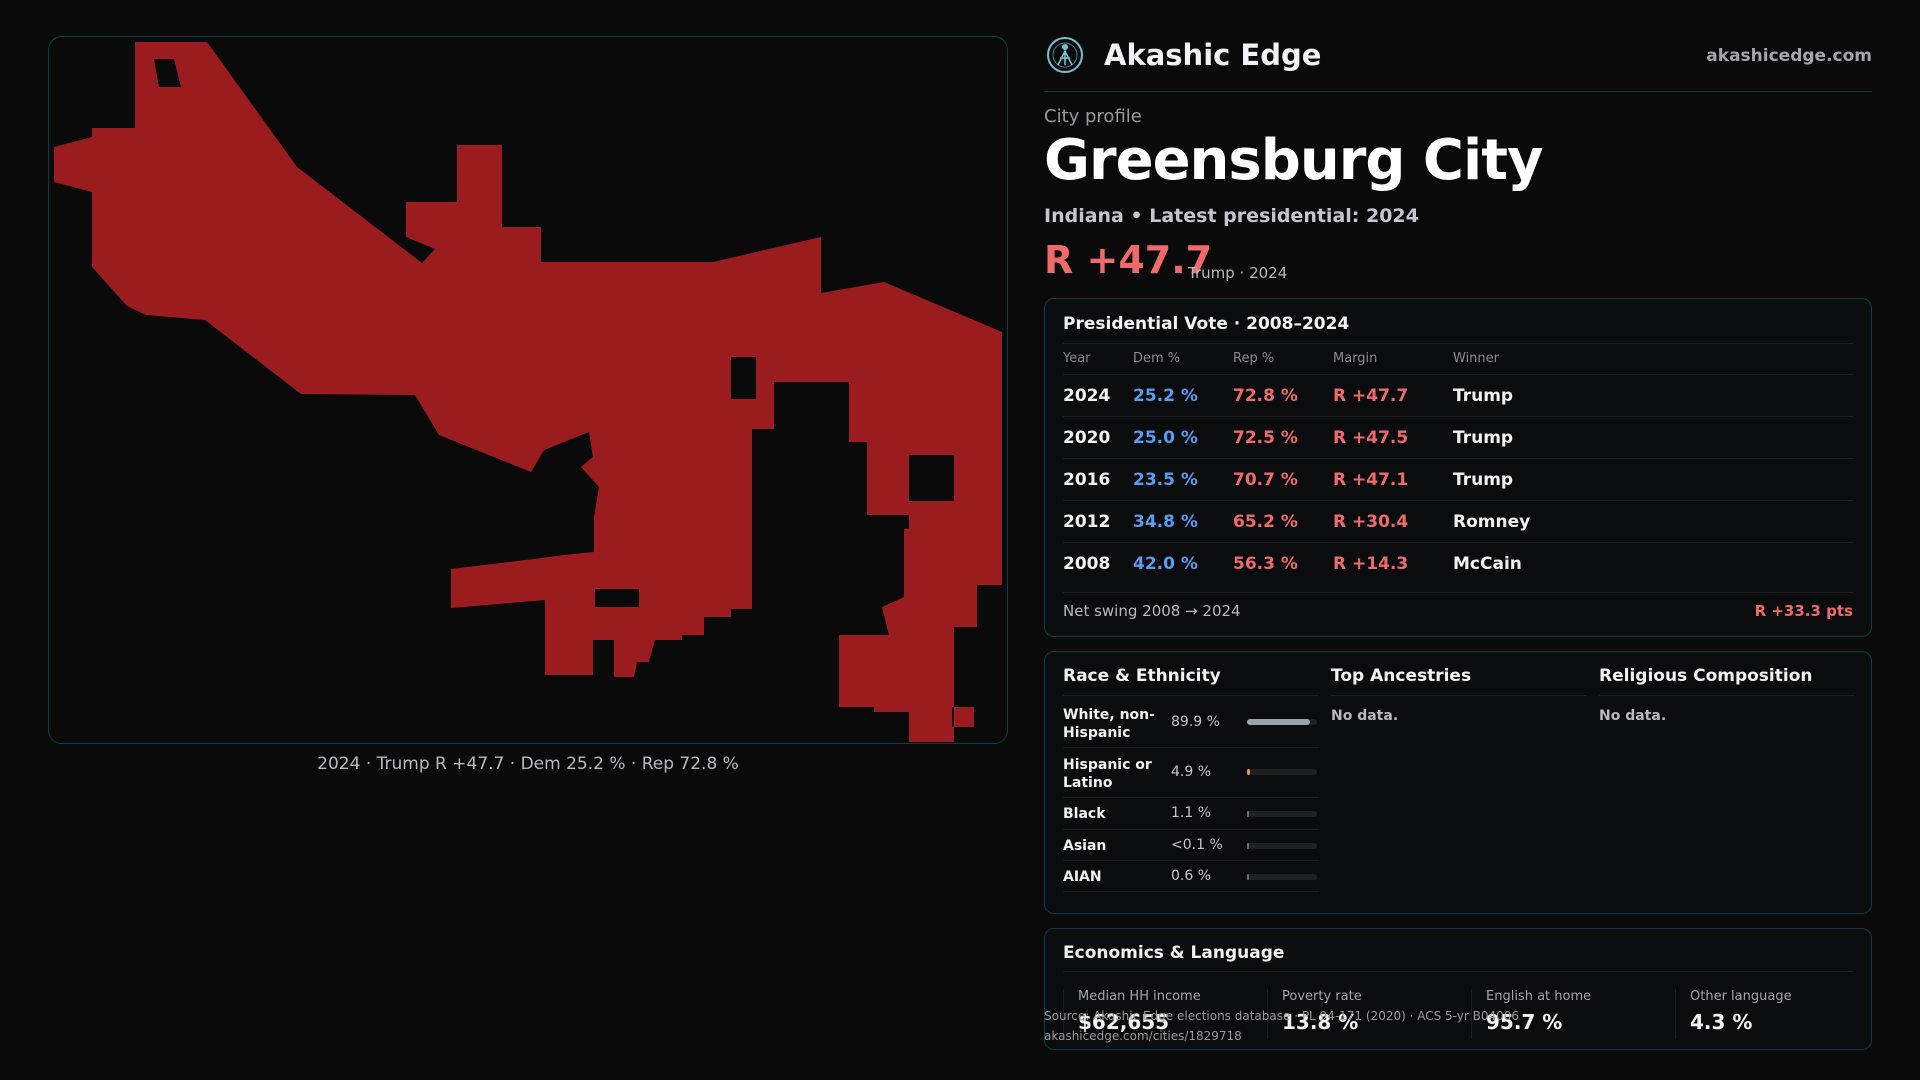 This screenshot has width=1920, height=1080. What do you see at coordinates (1085, 846) in the screenshot?
I see `race-label: Asian` at bounding box center [1085, 846].